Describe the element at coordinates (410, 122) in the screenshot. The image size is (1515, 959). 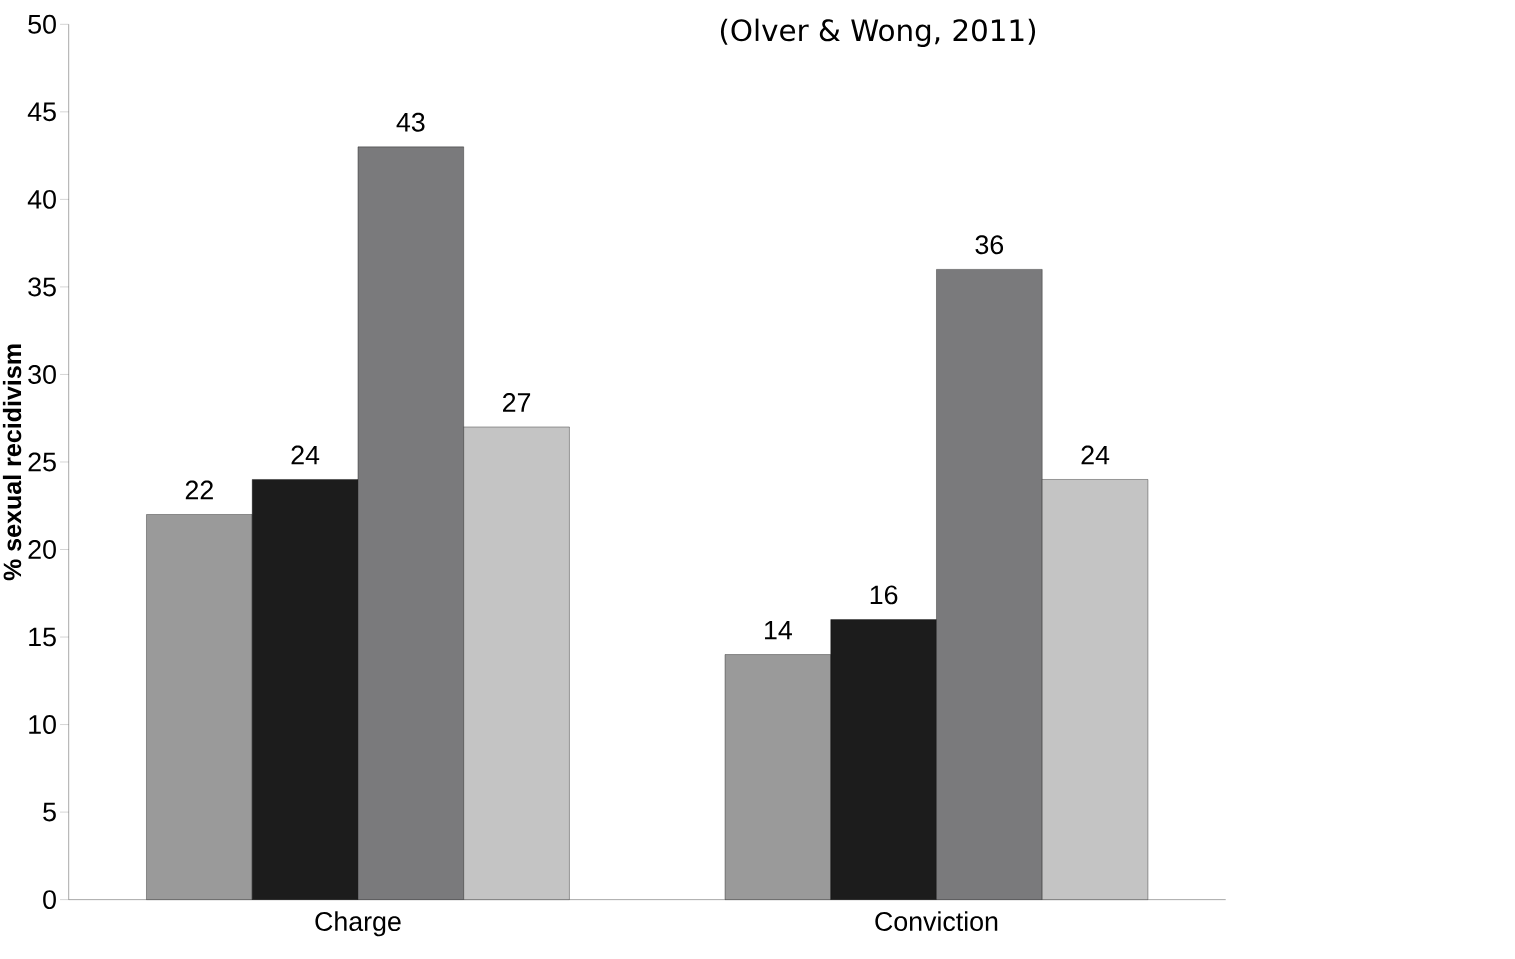
I see `data-label: 43` at that location.